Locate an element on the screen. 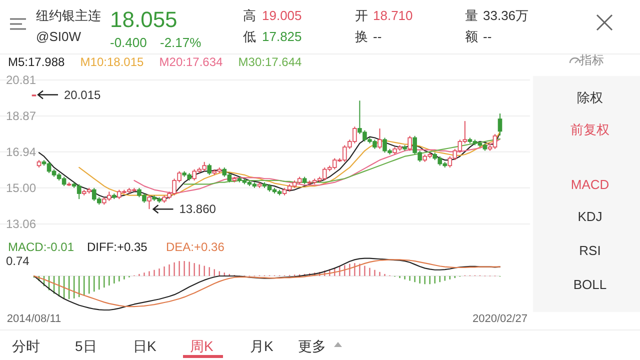 The height and width of the screenshot is (360, 640). text: 5日 is located at coordinates (86, 346).